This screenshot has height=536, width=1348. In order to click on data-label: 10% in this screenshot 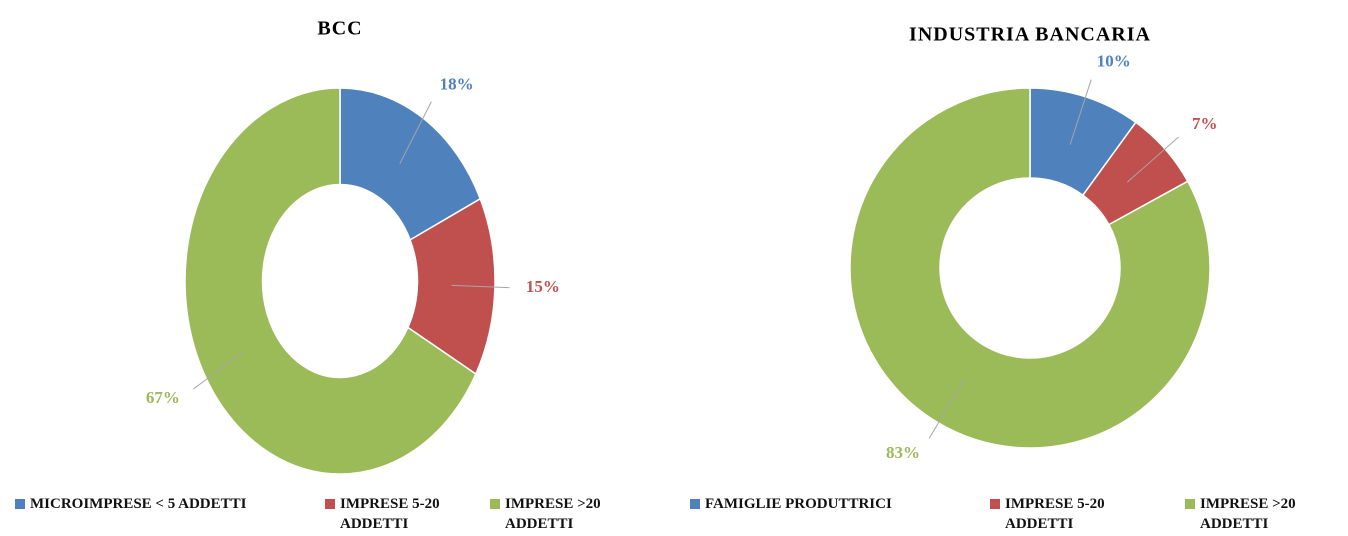, I will do `click(1114, 60)`.